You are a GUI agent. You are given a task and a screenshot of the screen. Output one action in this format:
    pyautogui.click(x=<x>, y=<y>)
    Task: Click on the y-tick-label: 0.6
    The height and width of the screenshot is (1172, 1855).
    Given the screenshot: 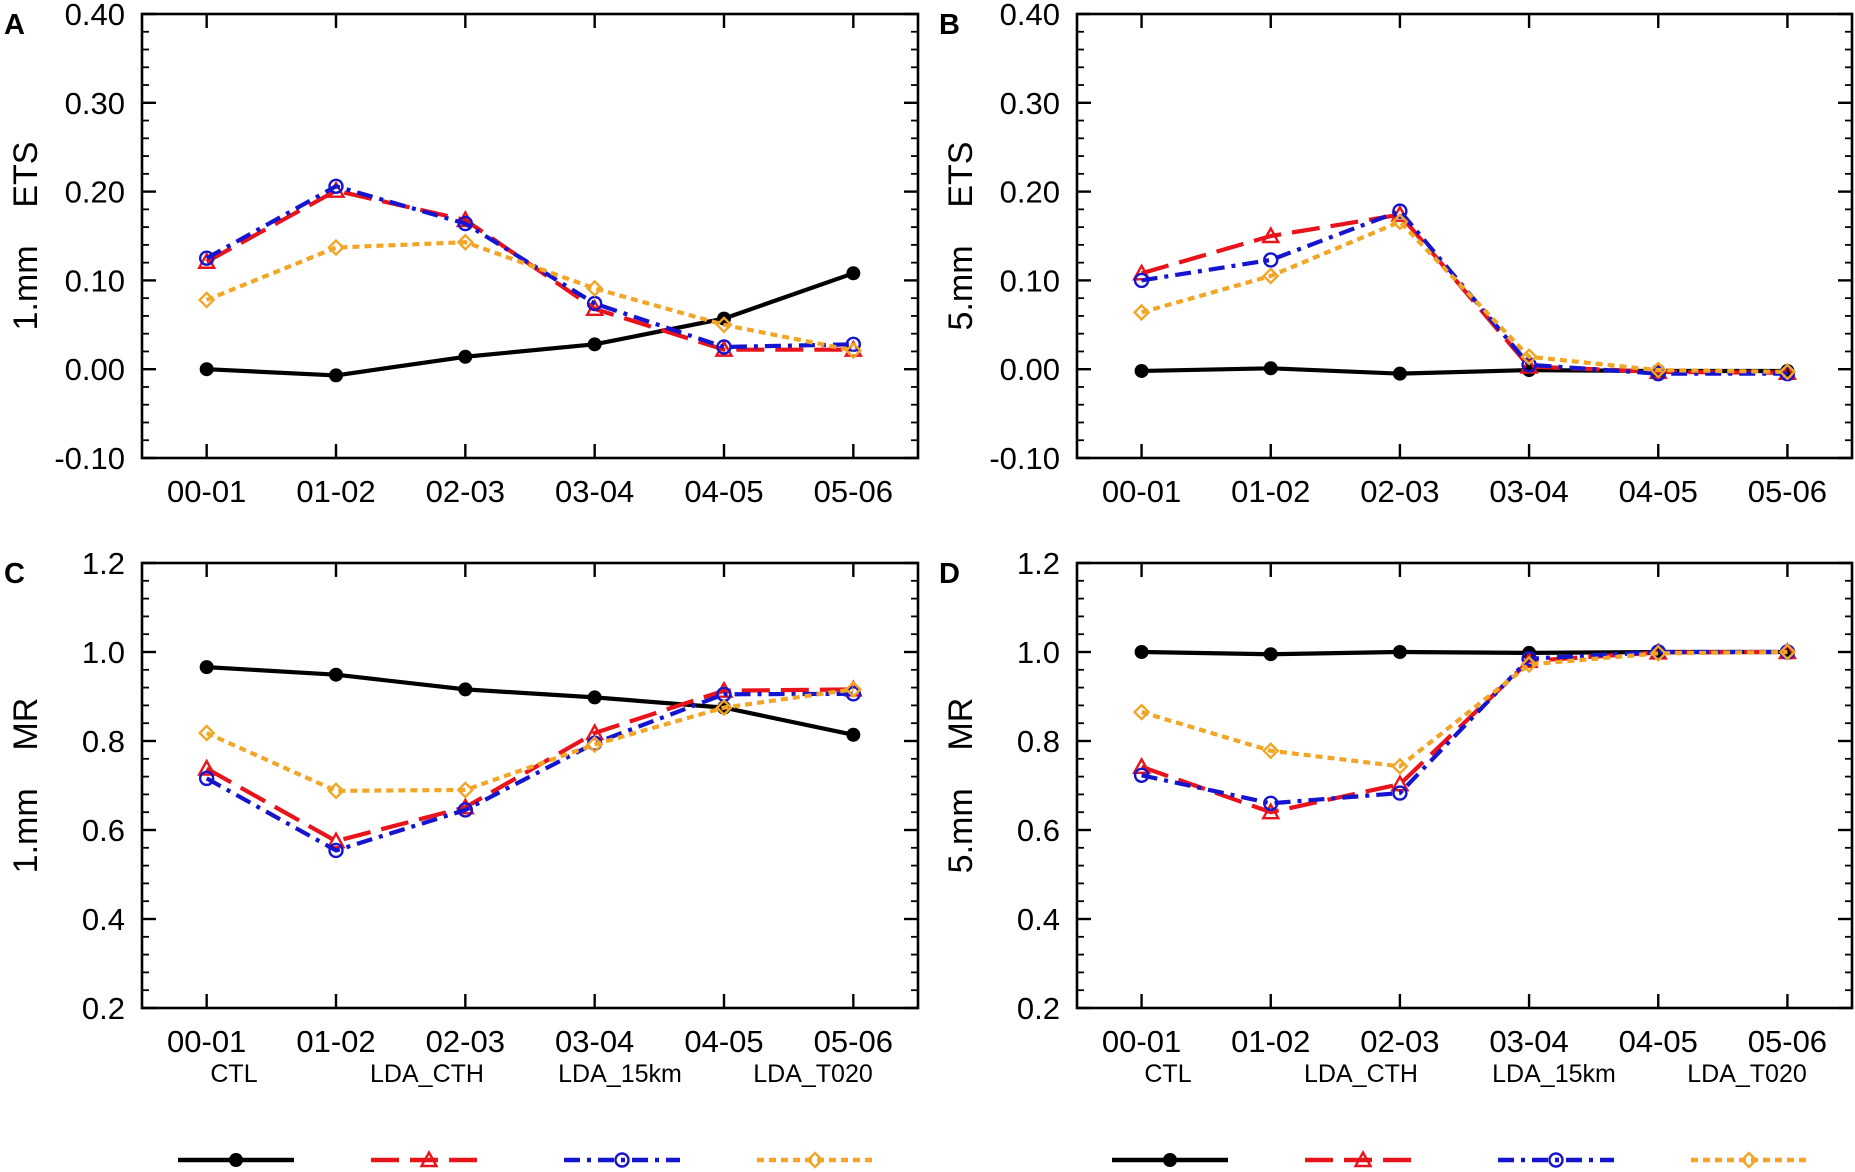 What is the action you would take?
    pyautogui.click(x=1038, y=830)
    